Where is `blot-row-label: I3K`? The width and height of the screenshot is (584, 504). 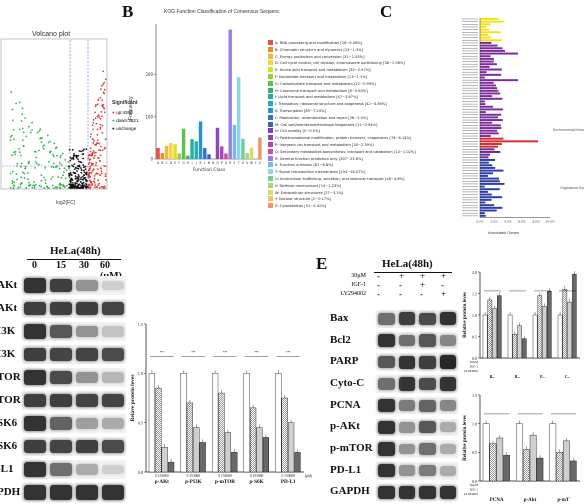
blot-row-label: I3K is located at coordinates (8, 353).